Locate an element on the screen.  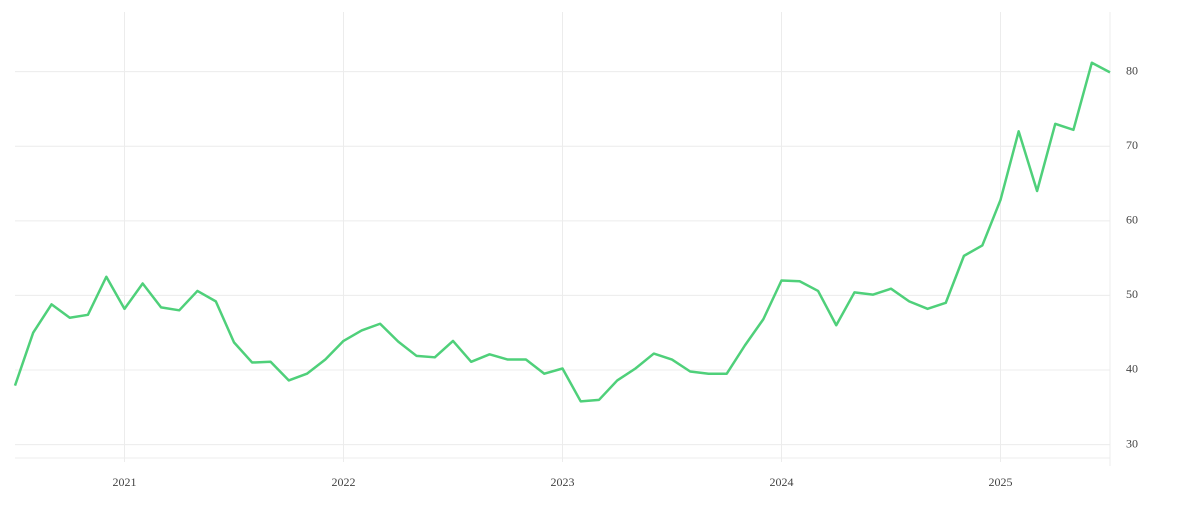
y-tick-label: 60 is located at coordinates (1132, 220).